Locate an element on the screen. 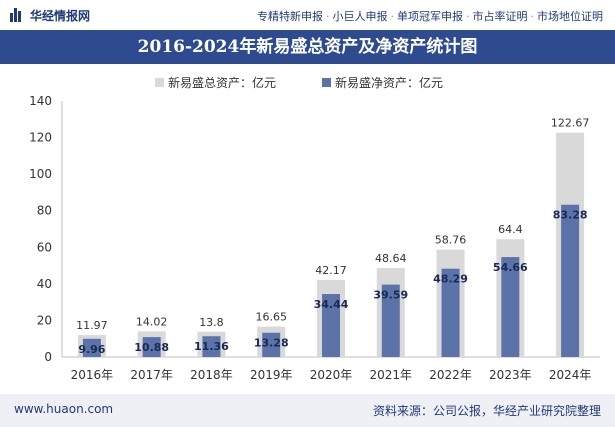 The image size is (615, 427). y-tick-label: 140 is located at coordinates (40, 101).